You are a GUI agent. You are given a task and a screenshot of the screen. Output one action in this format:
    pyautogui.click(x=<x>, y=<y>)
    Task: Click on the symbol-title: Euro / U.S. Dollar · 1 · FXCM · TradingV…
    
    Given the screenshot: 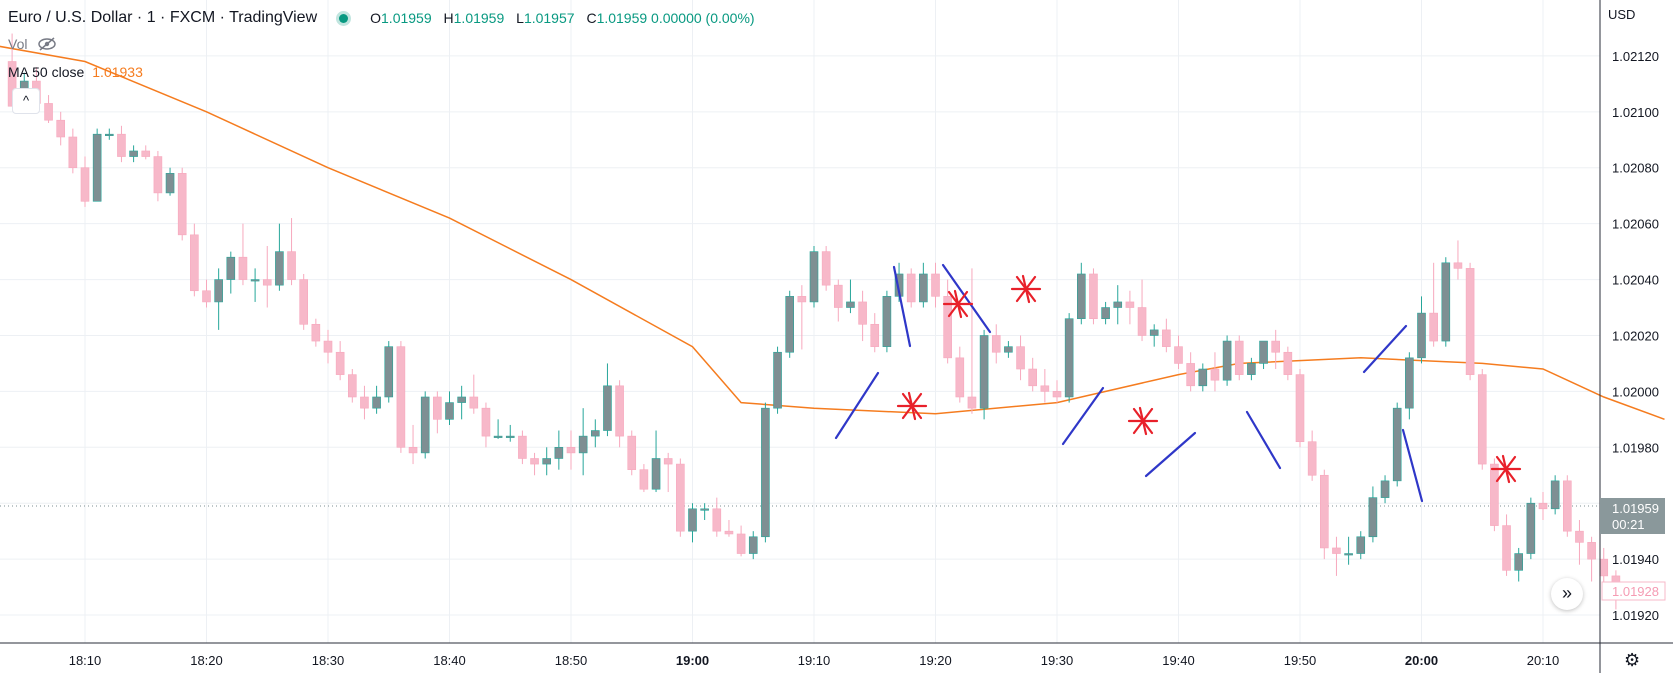 What is the action you would take?
    pyautogui.click(x=163, y=17)
    